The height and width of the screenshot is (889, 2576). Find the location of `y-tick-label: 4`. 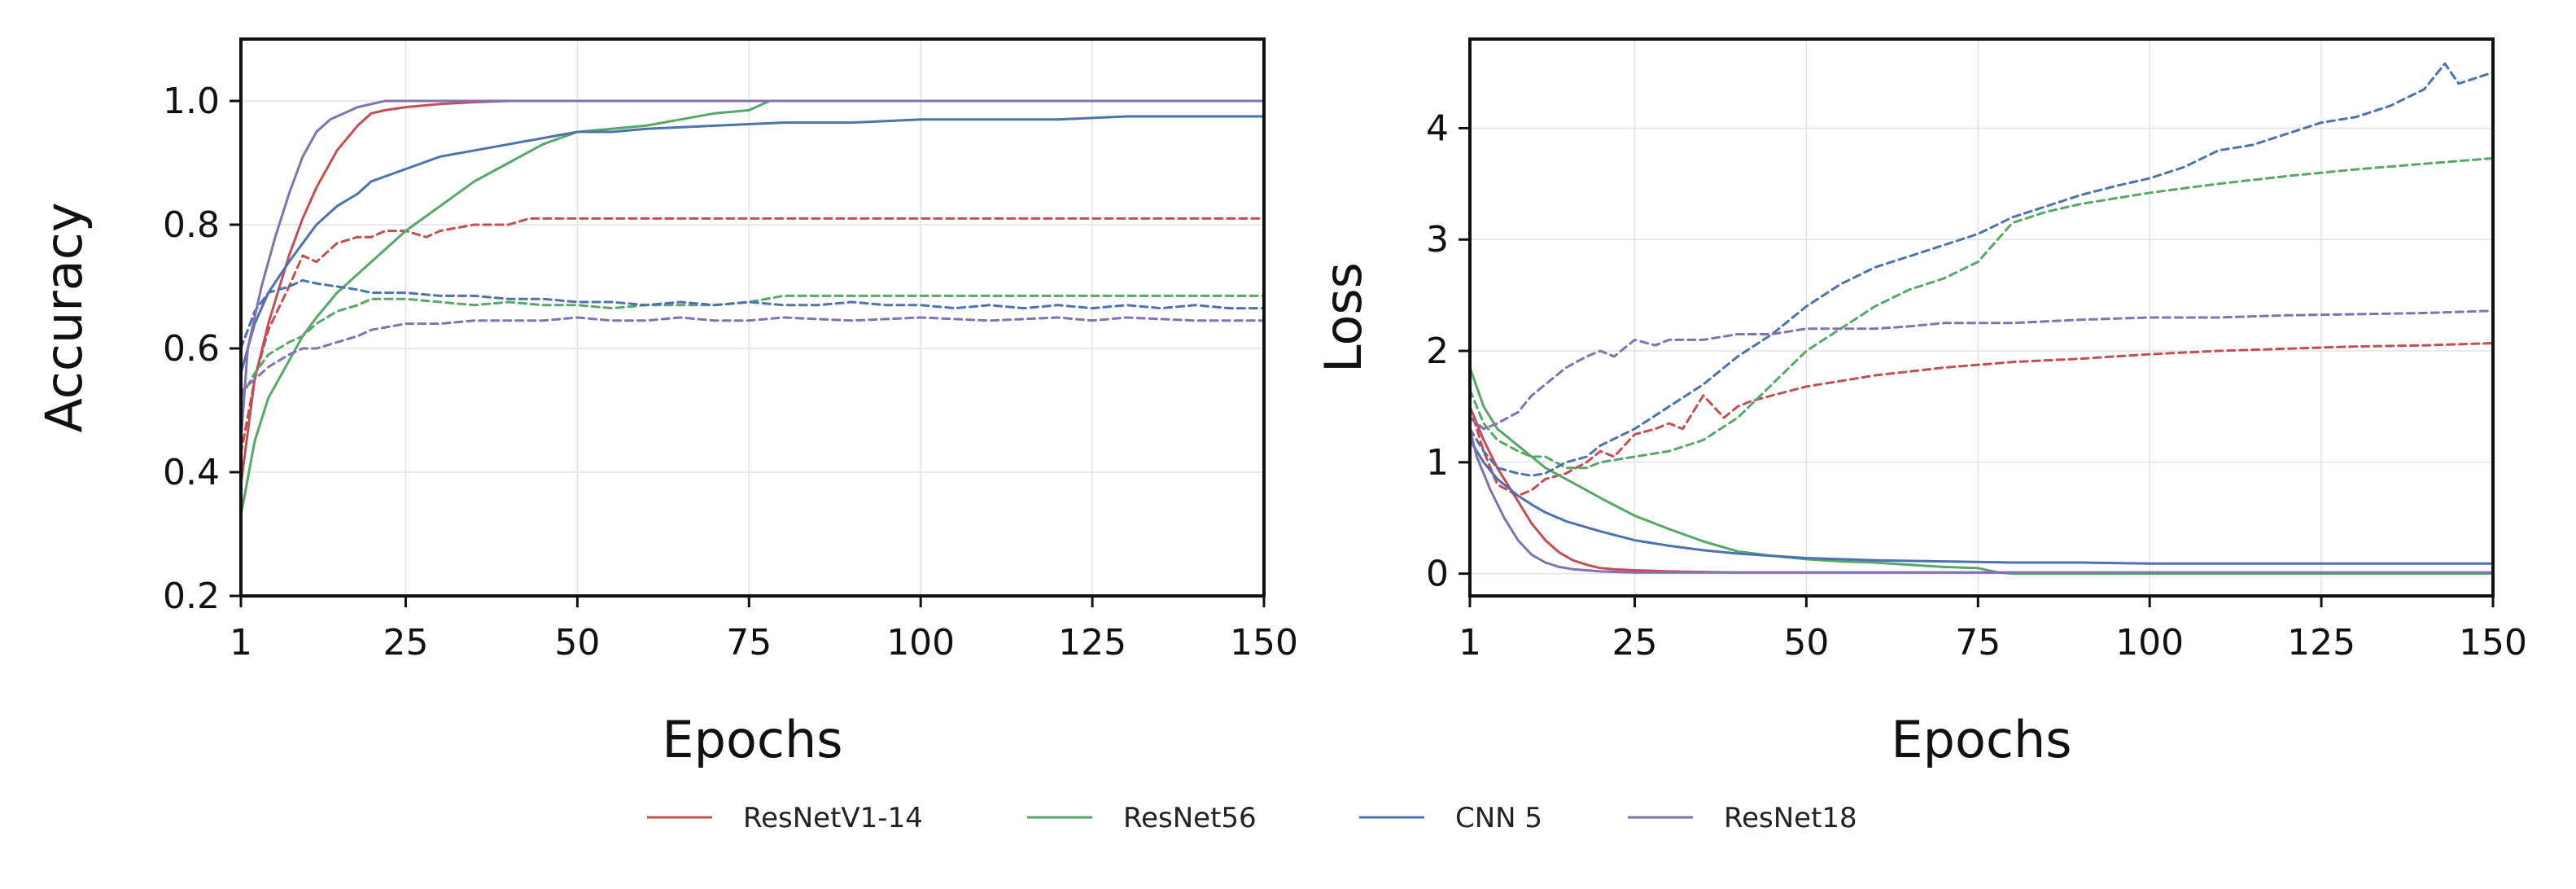

y-tick-label: 4 is located at coordinates (1437, 128).